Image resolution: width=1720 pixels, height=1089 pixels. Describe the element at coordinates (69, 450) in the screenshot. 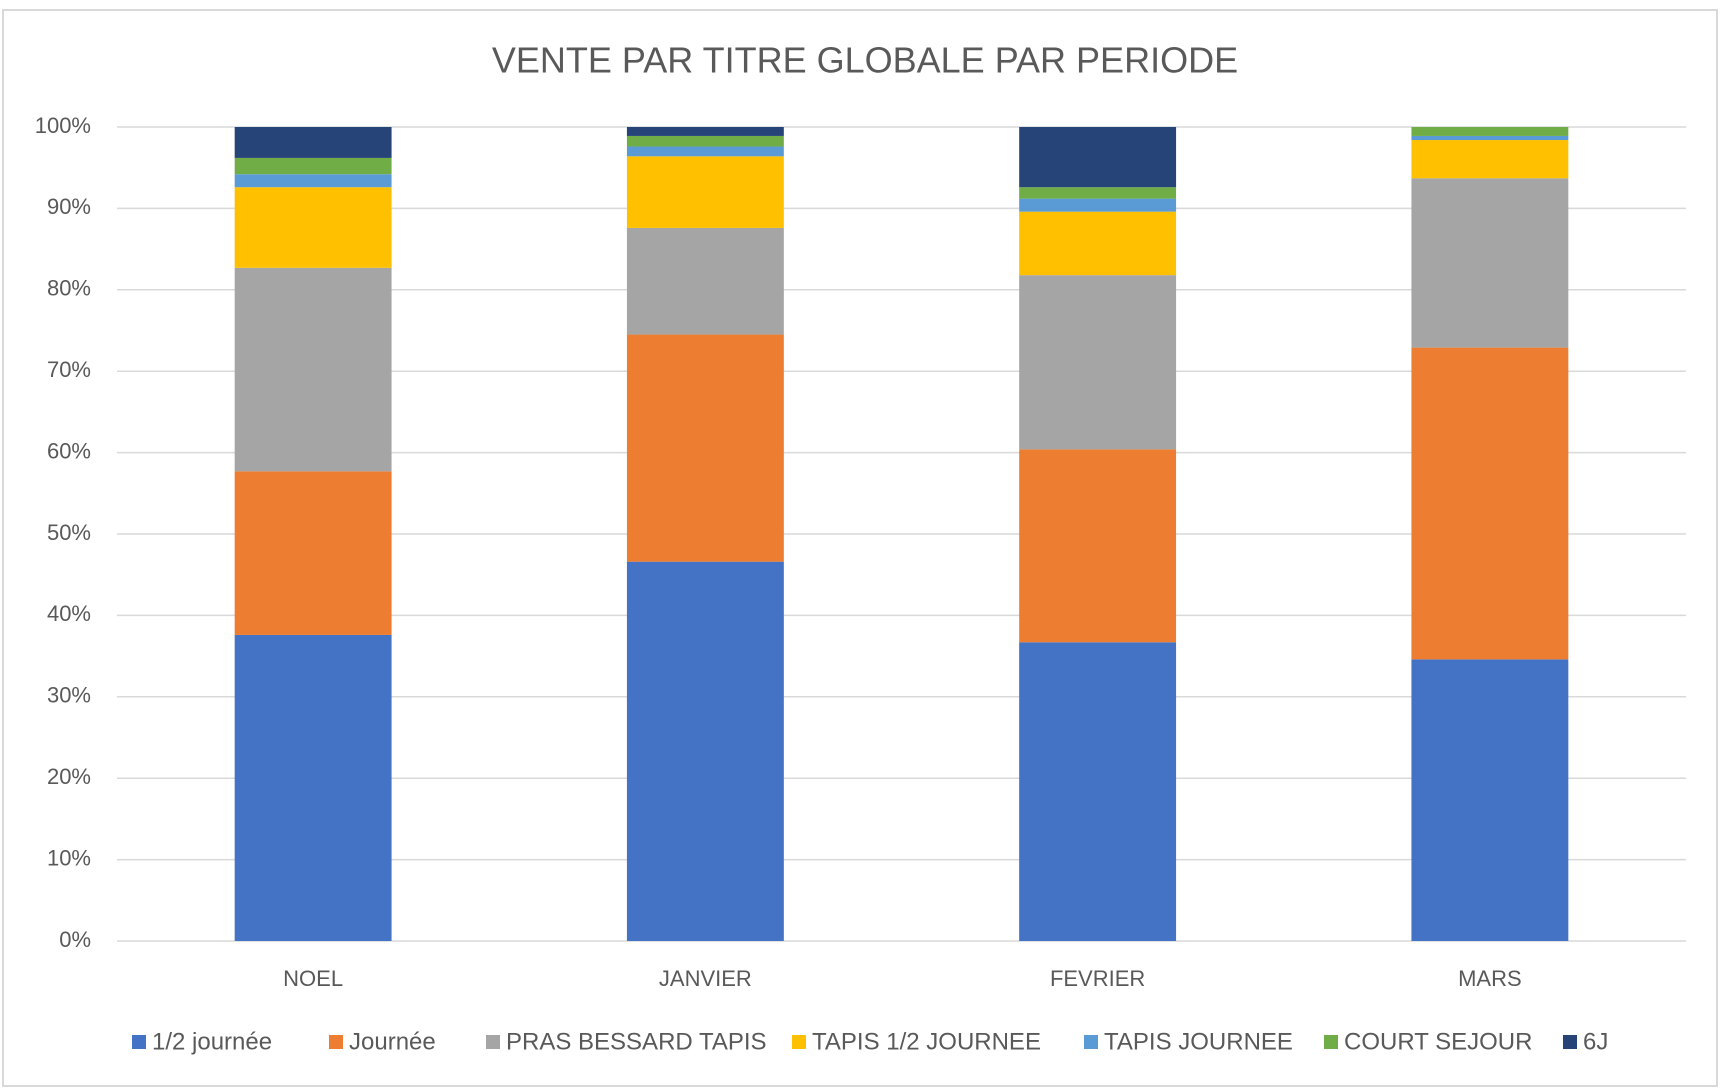

I see `y-tick-label: 60%` at that location.